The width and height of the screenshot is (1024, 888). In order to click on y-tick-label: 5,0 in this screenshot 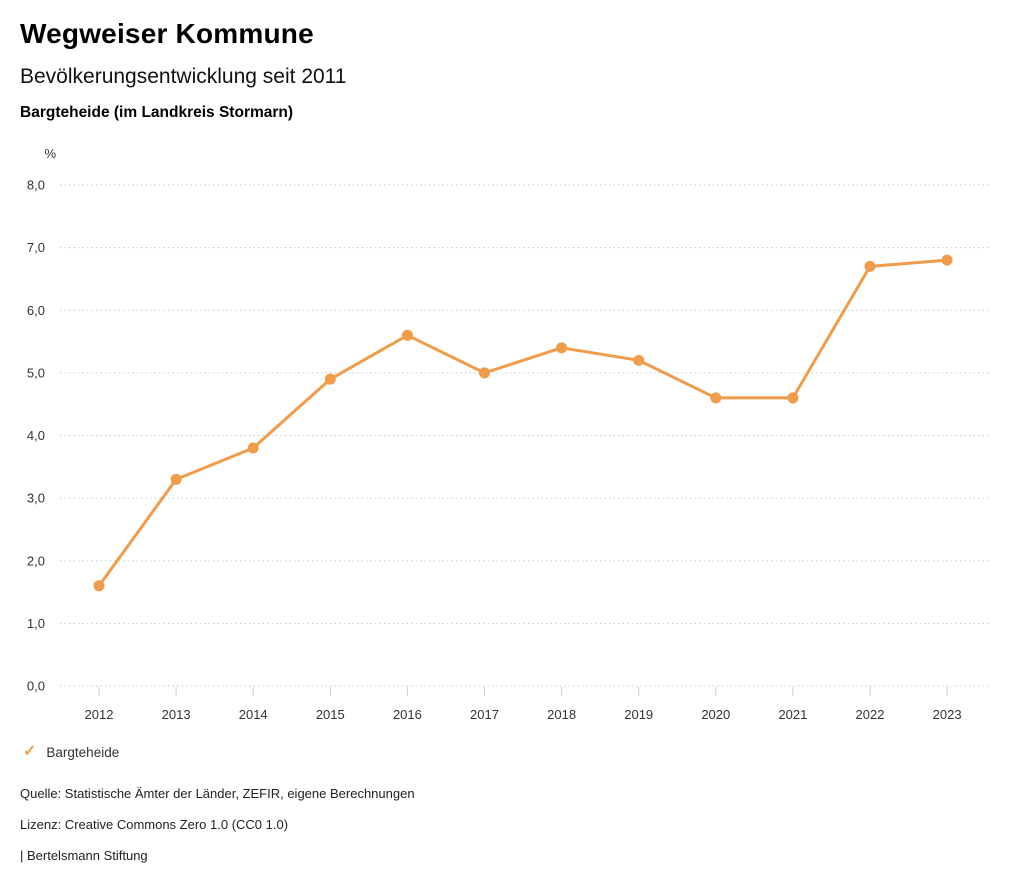, I will do `click(36, 372)`.